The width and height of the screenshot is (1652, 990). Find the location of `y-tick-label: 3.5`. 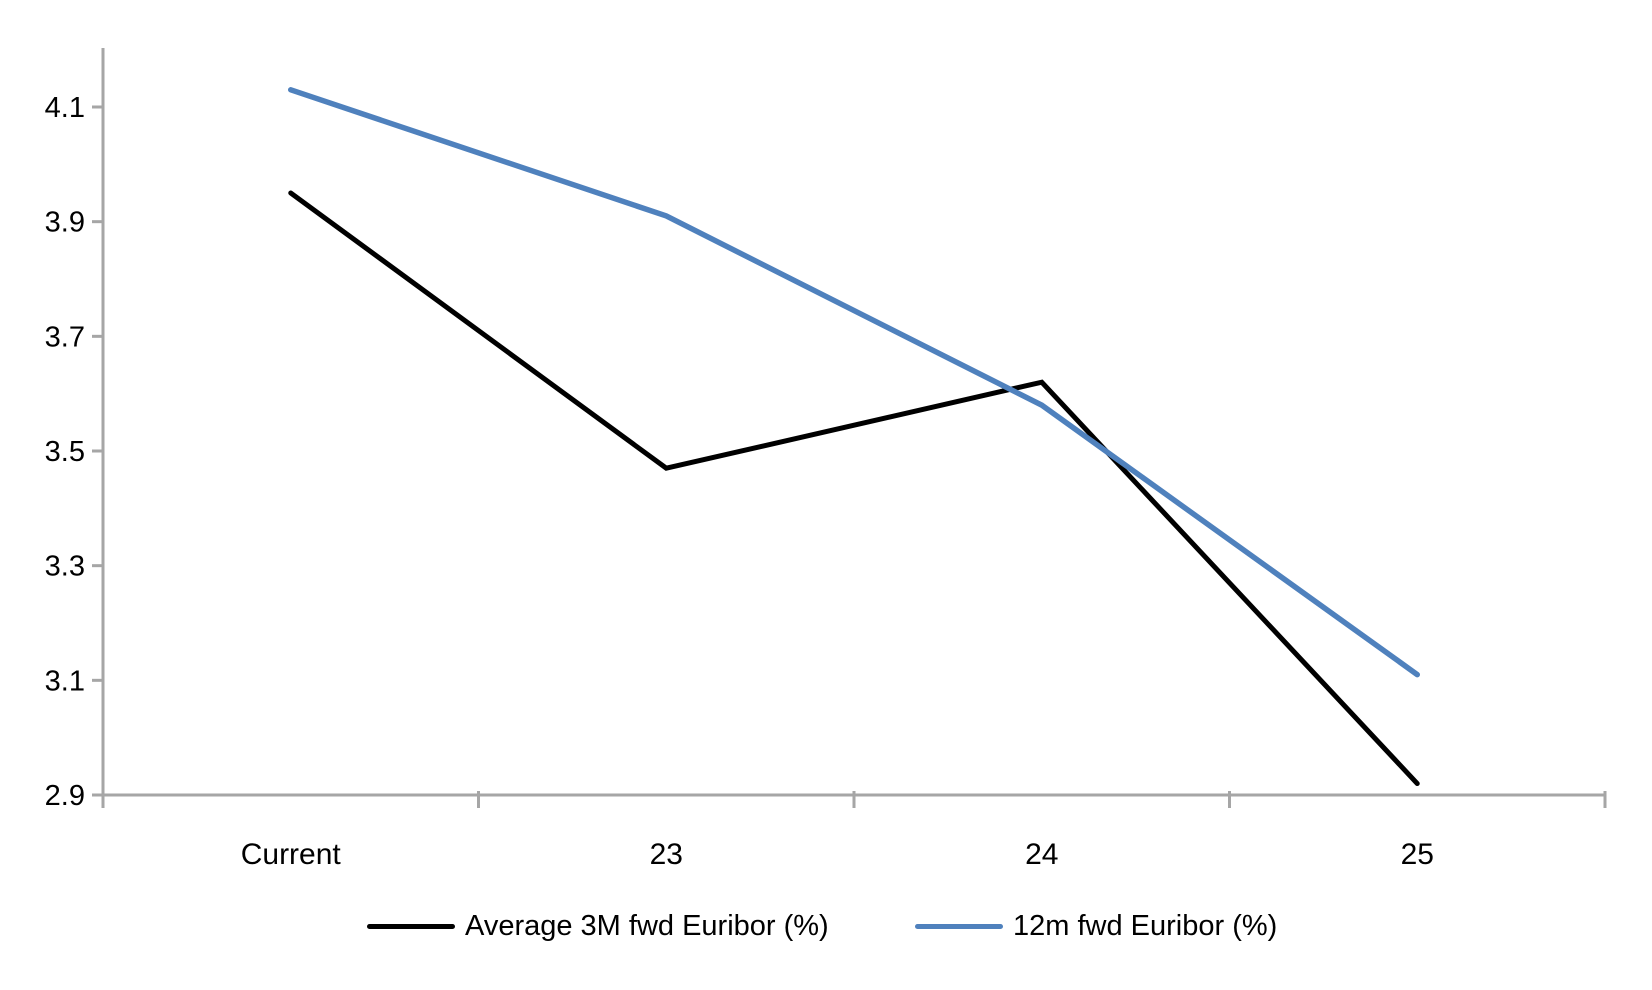

y-tick-label: 3.5 is located at coordinates (65, 452).